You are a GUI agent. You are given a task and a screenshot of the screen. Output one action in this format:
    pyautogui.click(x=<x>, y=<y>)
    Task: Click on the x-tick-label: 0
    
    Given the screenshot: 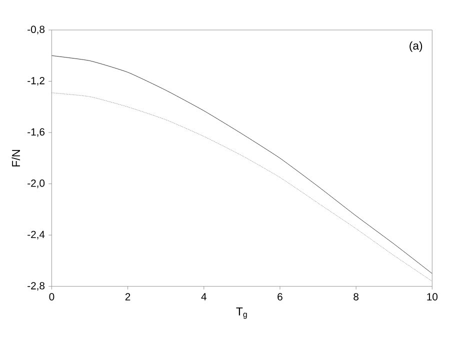 What is the action you would take?
    pyautogui.click(x=51, y=296)
    